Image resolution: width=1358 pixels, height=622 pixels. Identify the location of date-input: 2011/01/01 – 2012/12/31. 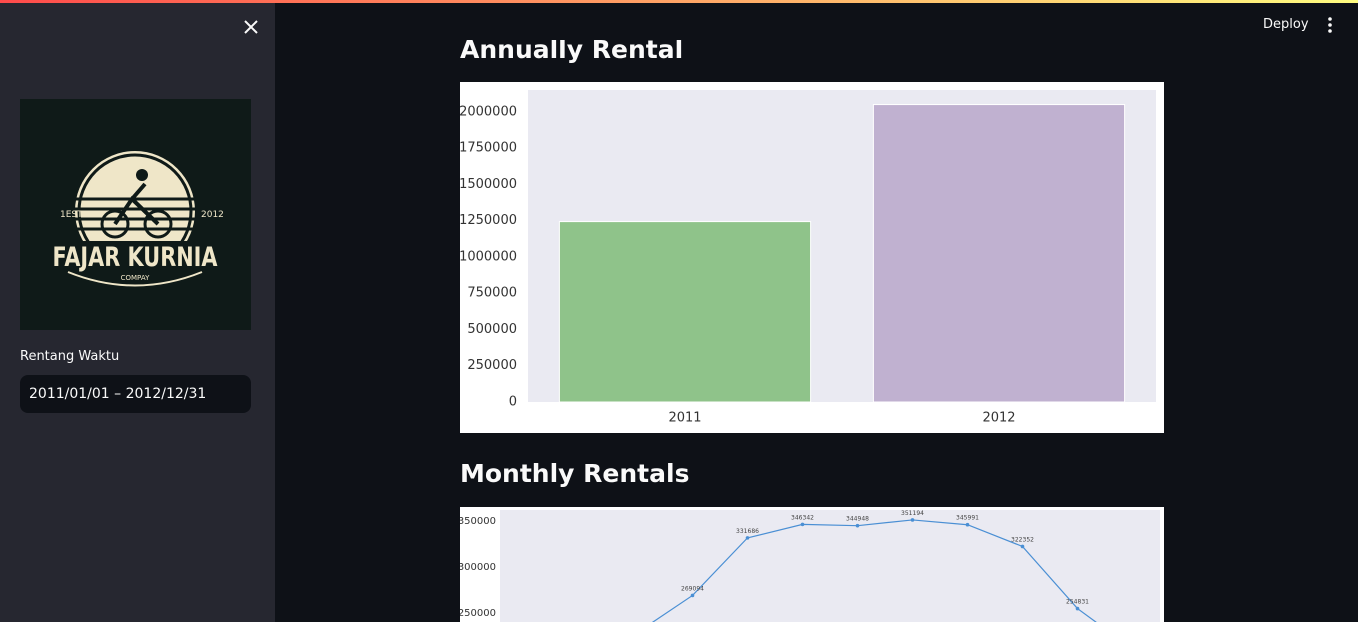
(135, 394).